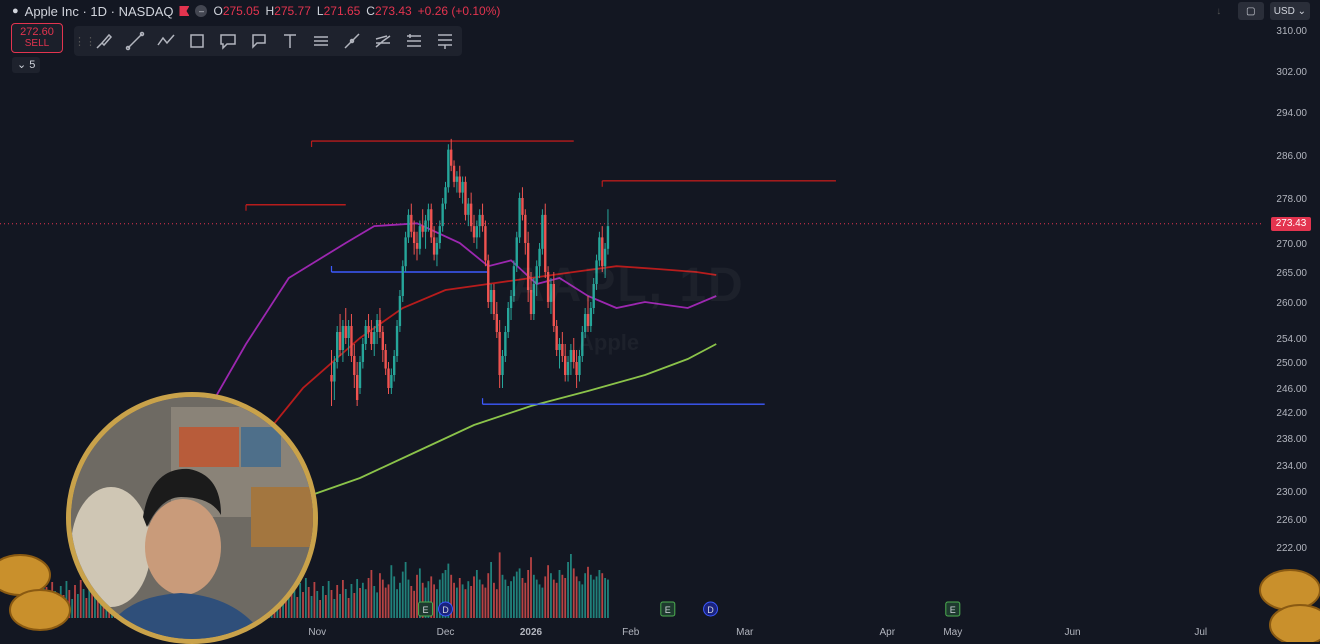 The height and width of the screenshot is (644, 1320). What do you see at coordinates (608, 343) in the screenshot?
I see `name-watermark: Apple` at bounding box center [608, 343].